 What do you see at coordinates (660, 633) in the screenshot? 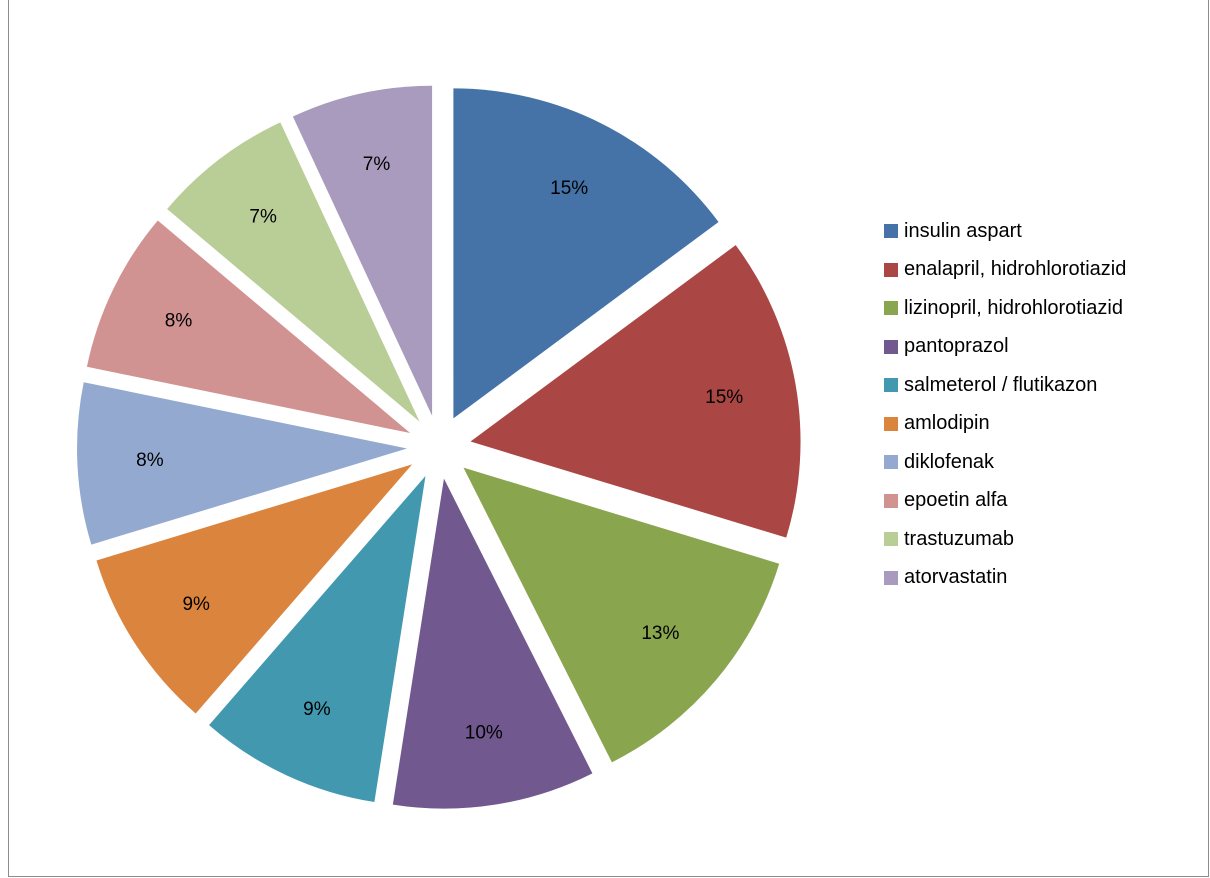
I see `slice-data-label-2: 13%` at bounding box center [660, 633].